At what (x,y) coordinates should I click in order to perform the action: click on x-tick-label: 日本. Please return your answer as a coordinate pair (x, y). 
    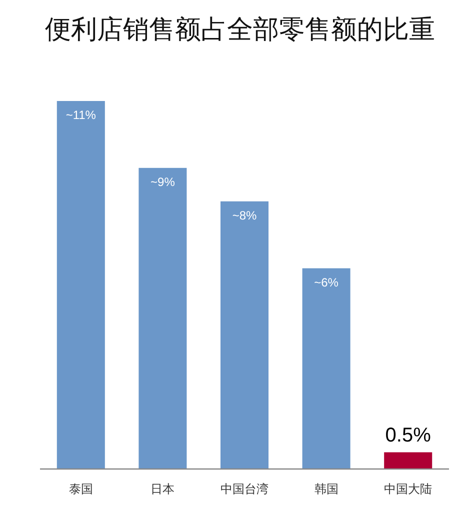
    Looking at the image, I should click on (162, 489).